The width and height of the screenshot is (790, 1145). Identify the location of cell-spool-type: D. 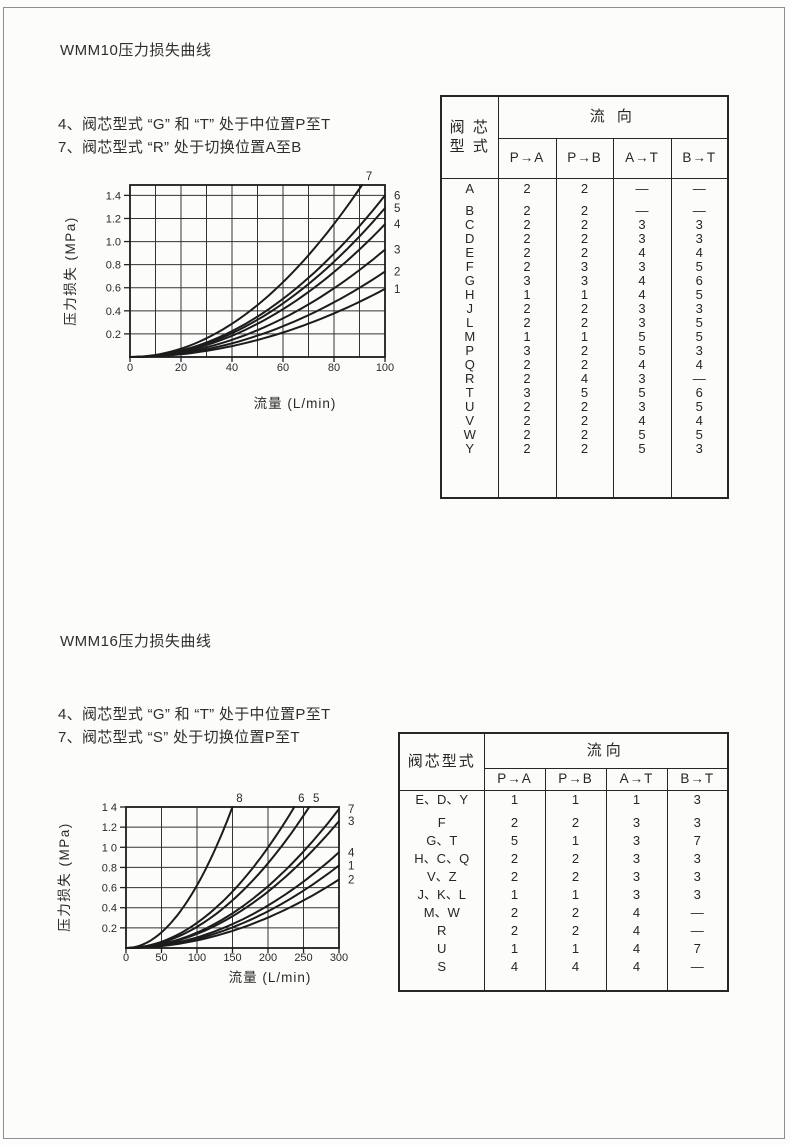
(470, 239).